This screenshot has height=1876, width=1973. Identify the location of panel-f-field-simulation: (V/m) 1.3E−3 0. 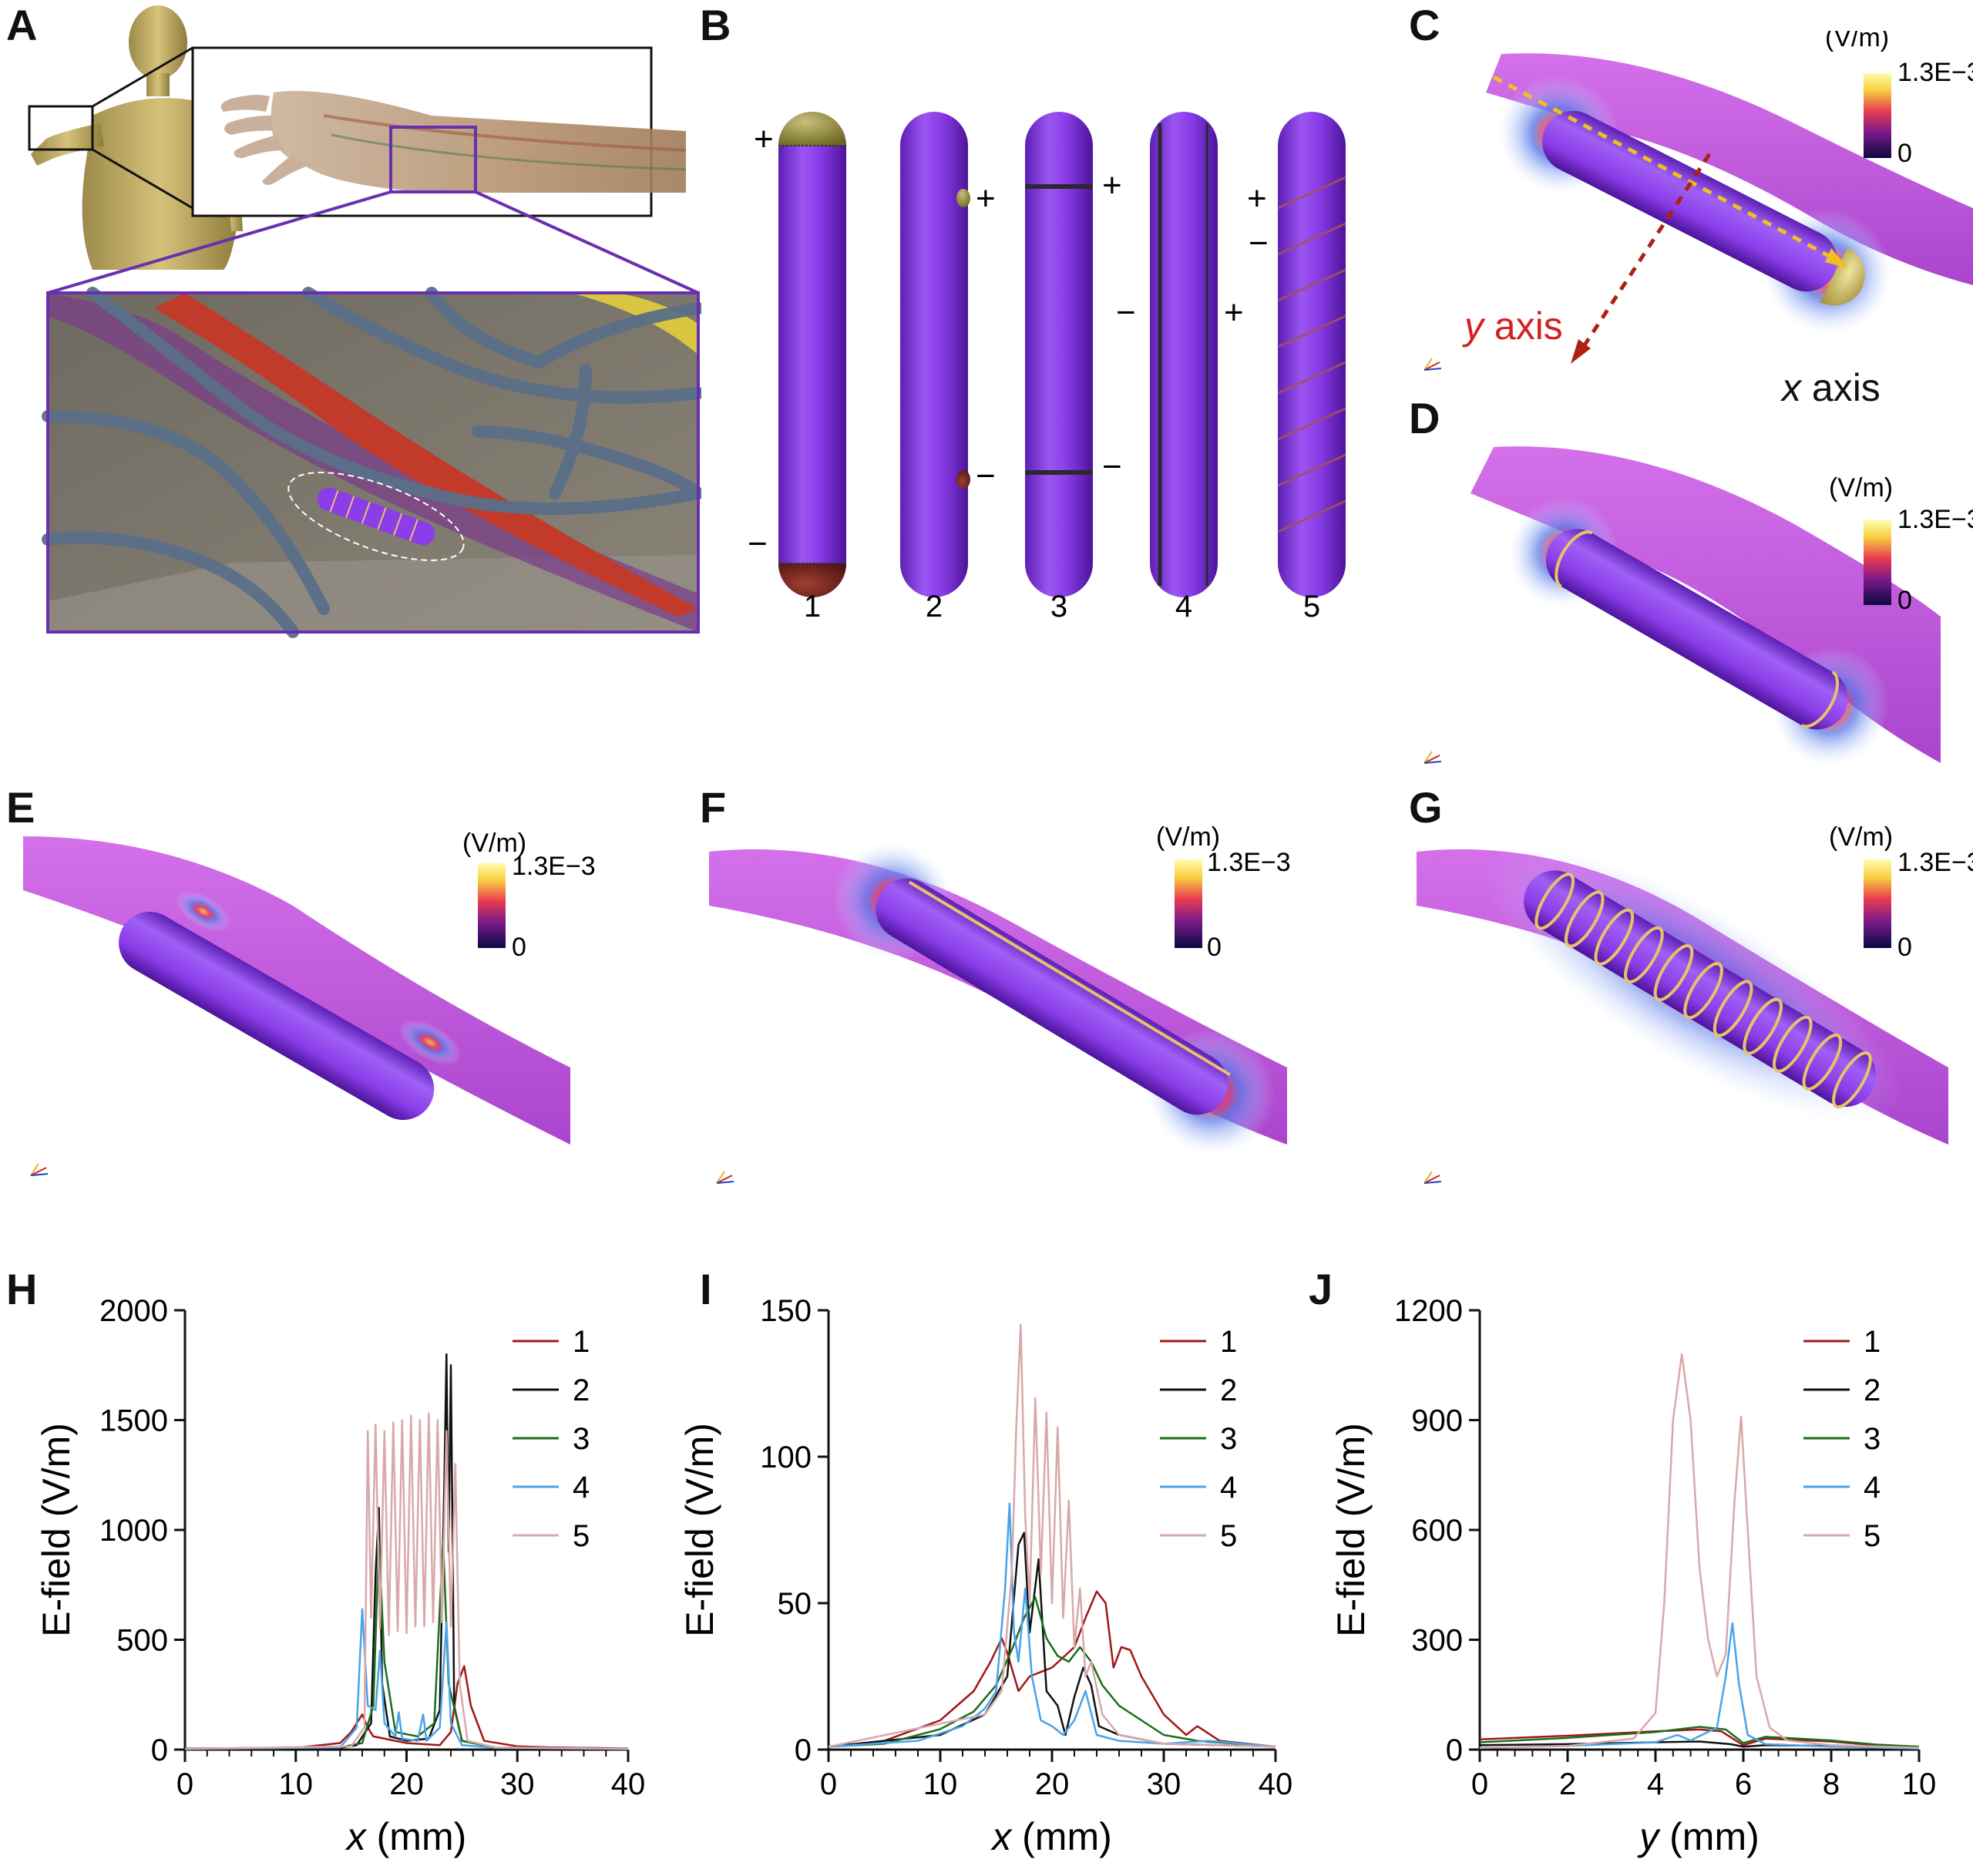
(1000, 1003).